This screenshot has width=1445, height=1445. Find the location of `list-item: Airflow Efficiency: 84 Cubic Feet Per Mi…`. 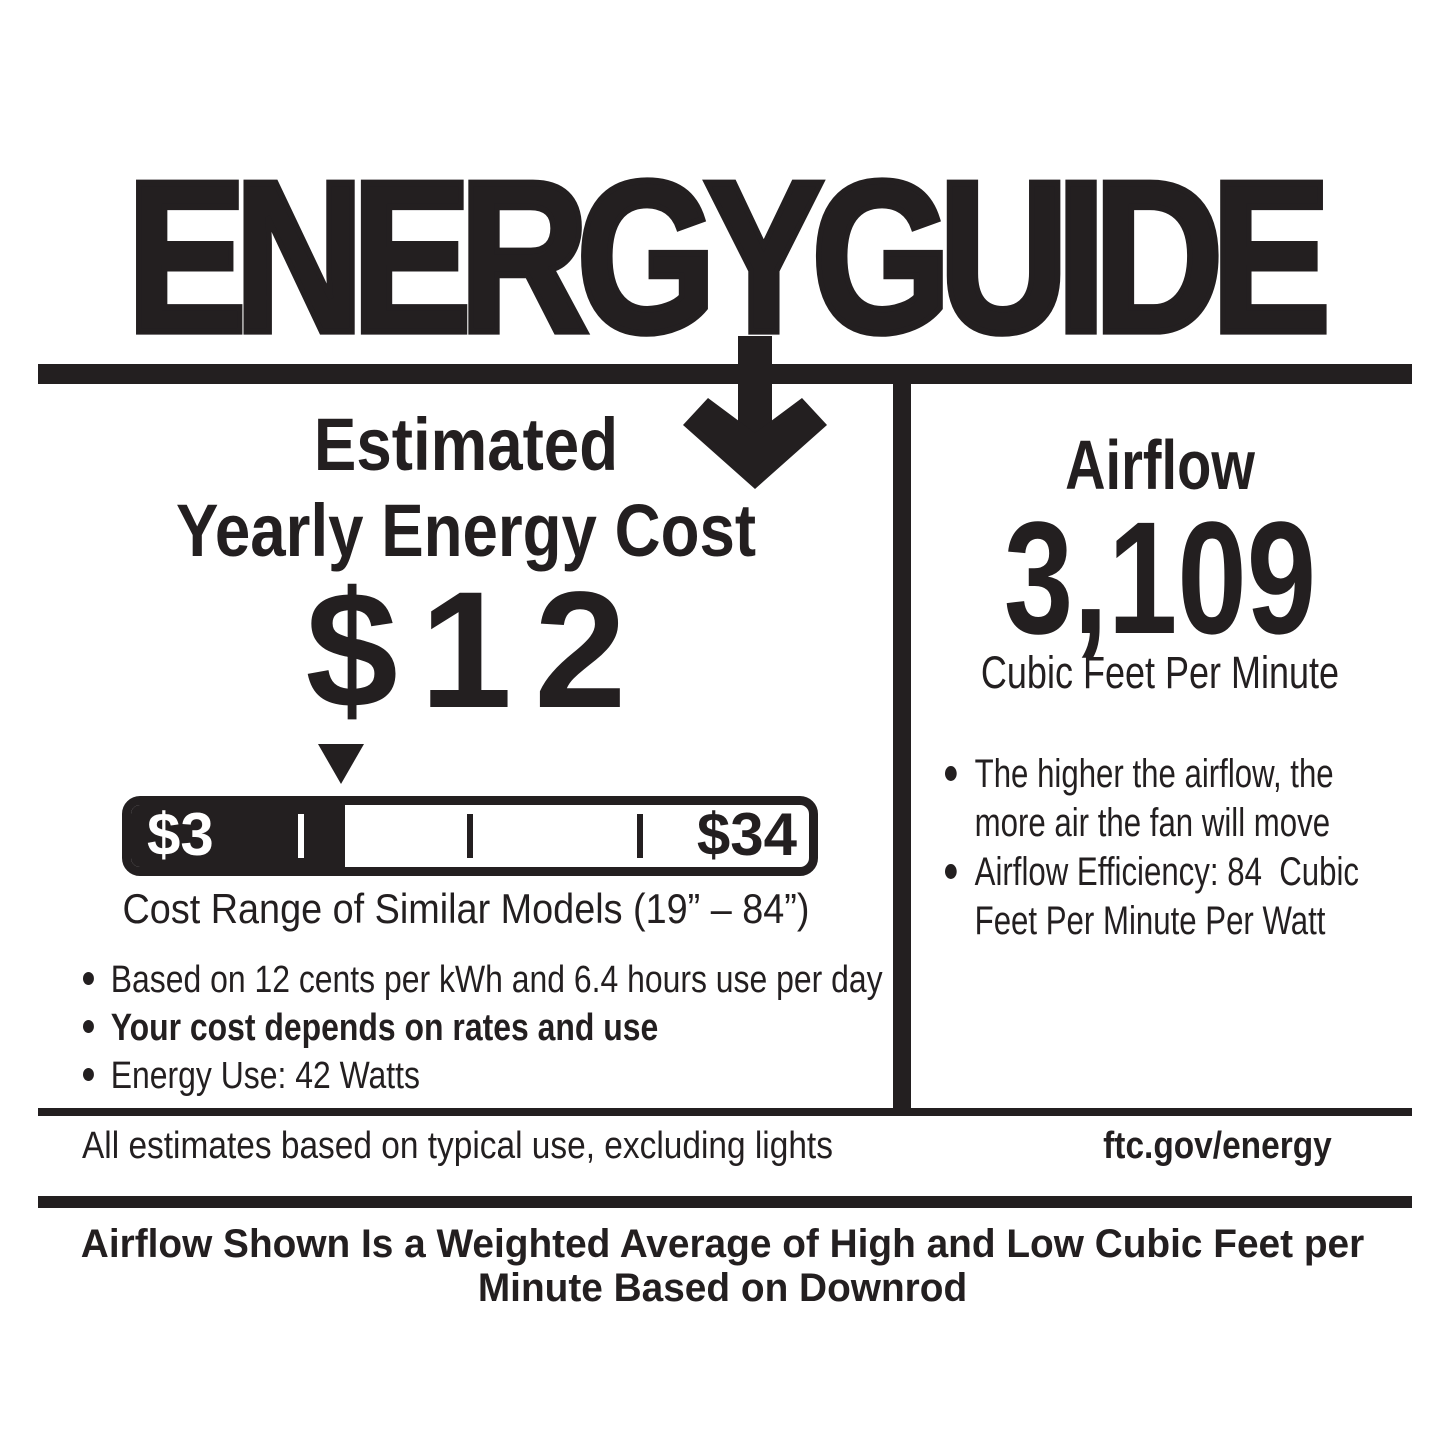

list-item: Airflow Efficiency: 84 Cubic Feet Per Mi… is located at coordinates (1152, 897).